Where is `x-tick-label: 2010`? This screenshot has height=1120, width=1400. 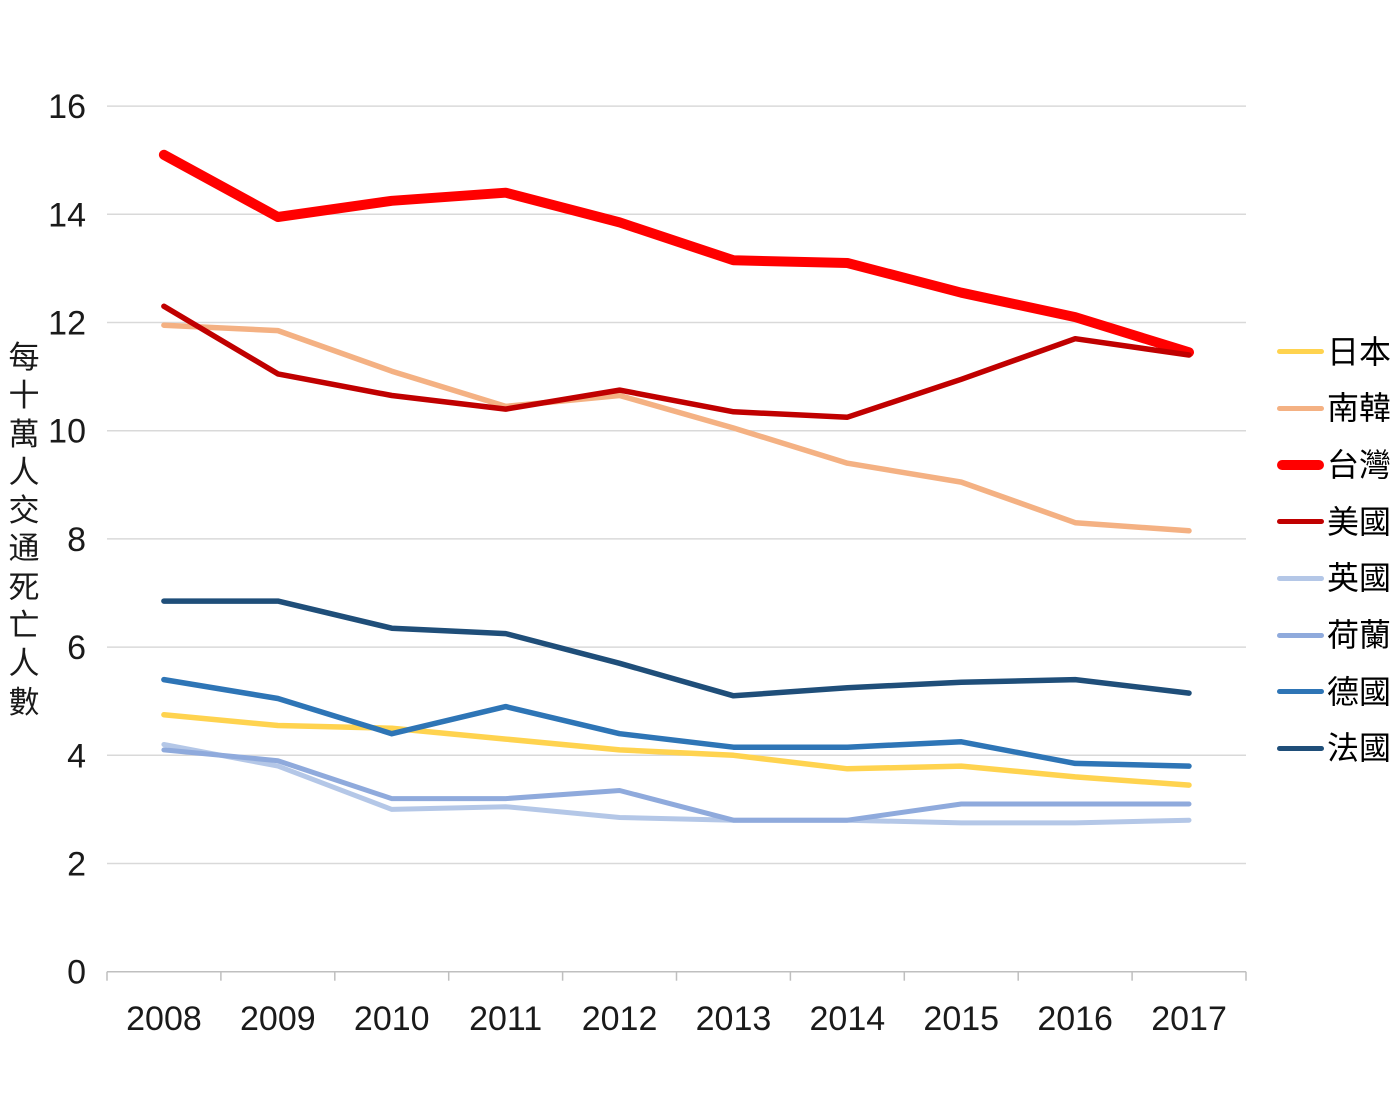
x-tick-label: 2010 is located at coordinates (392, 1019).